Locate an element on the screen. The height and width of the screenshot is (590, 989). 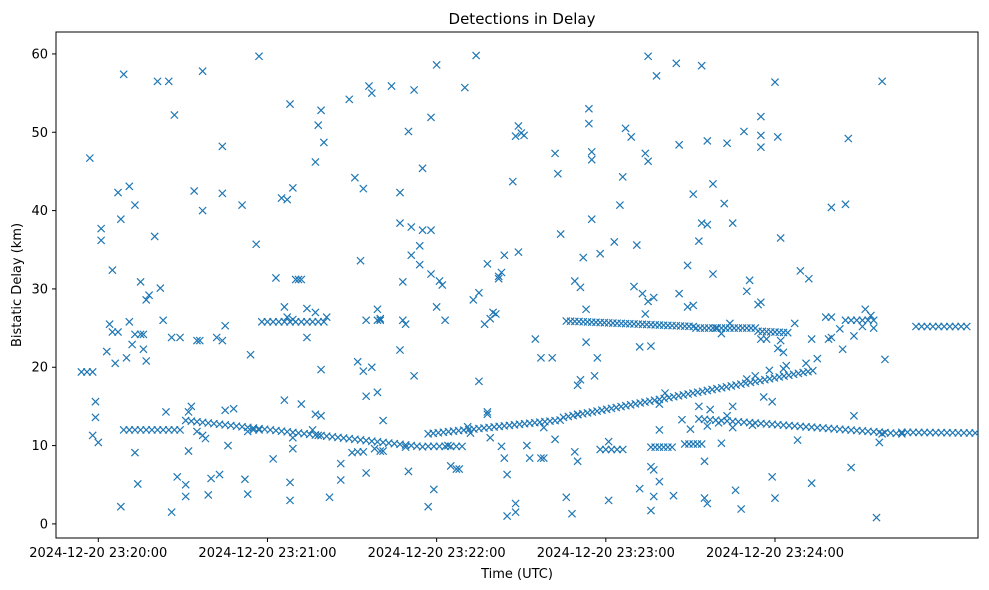
x-axis-label: Time (UTC) is located at coordinates (516, 574).